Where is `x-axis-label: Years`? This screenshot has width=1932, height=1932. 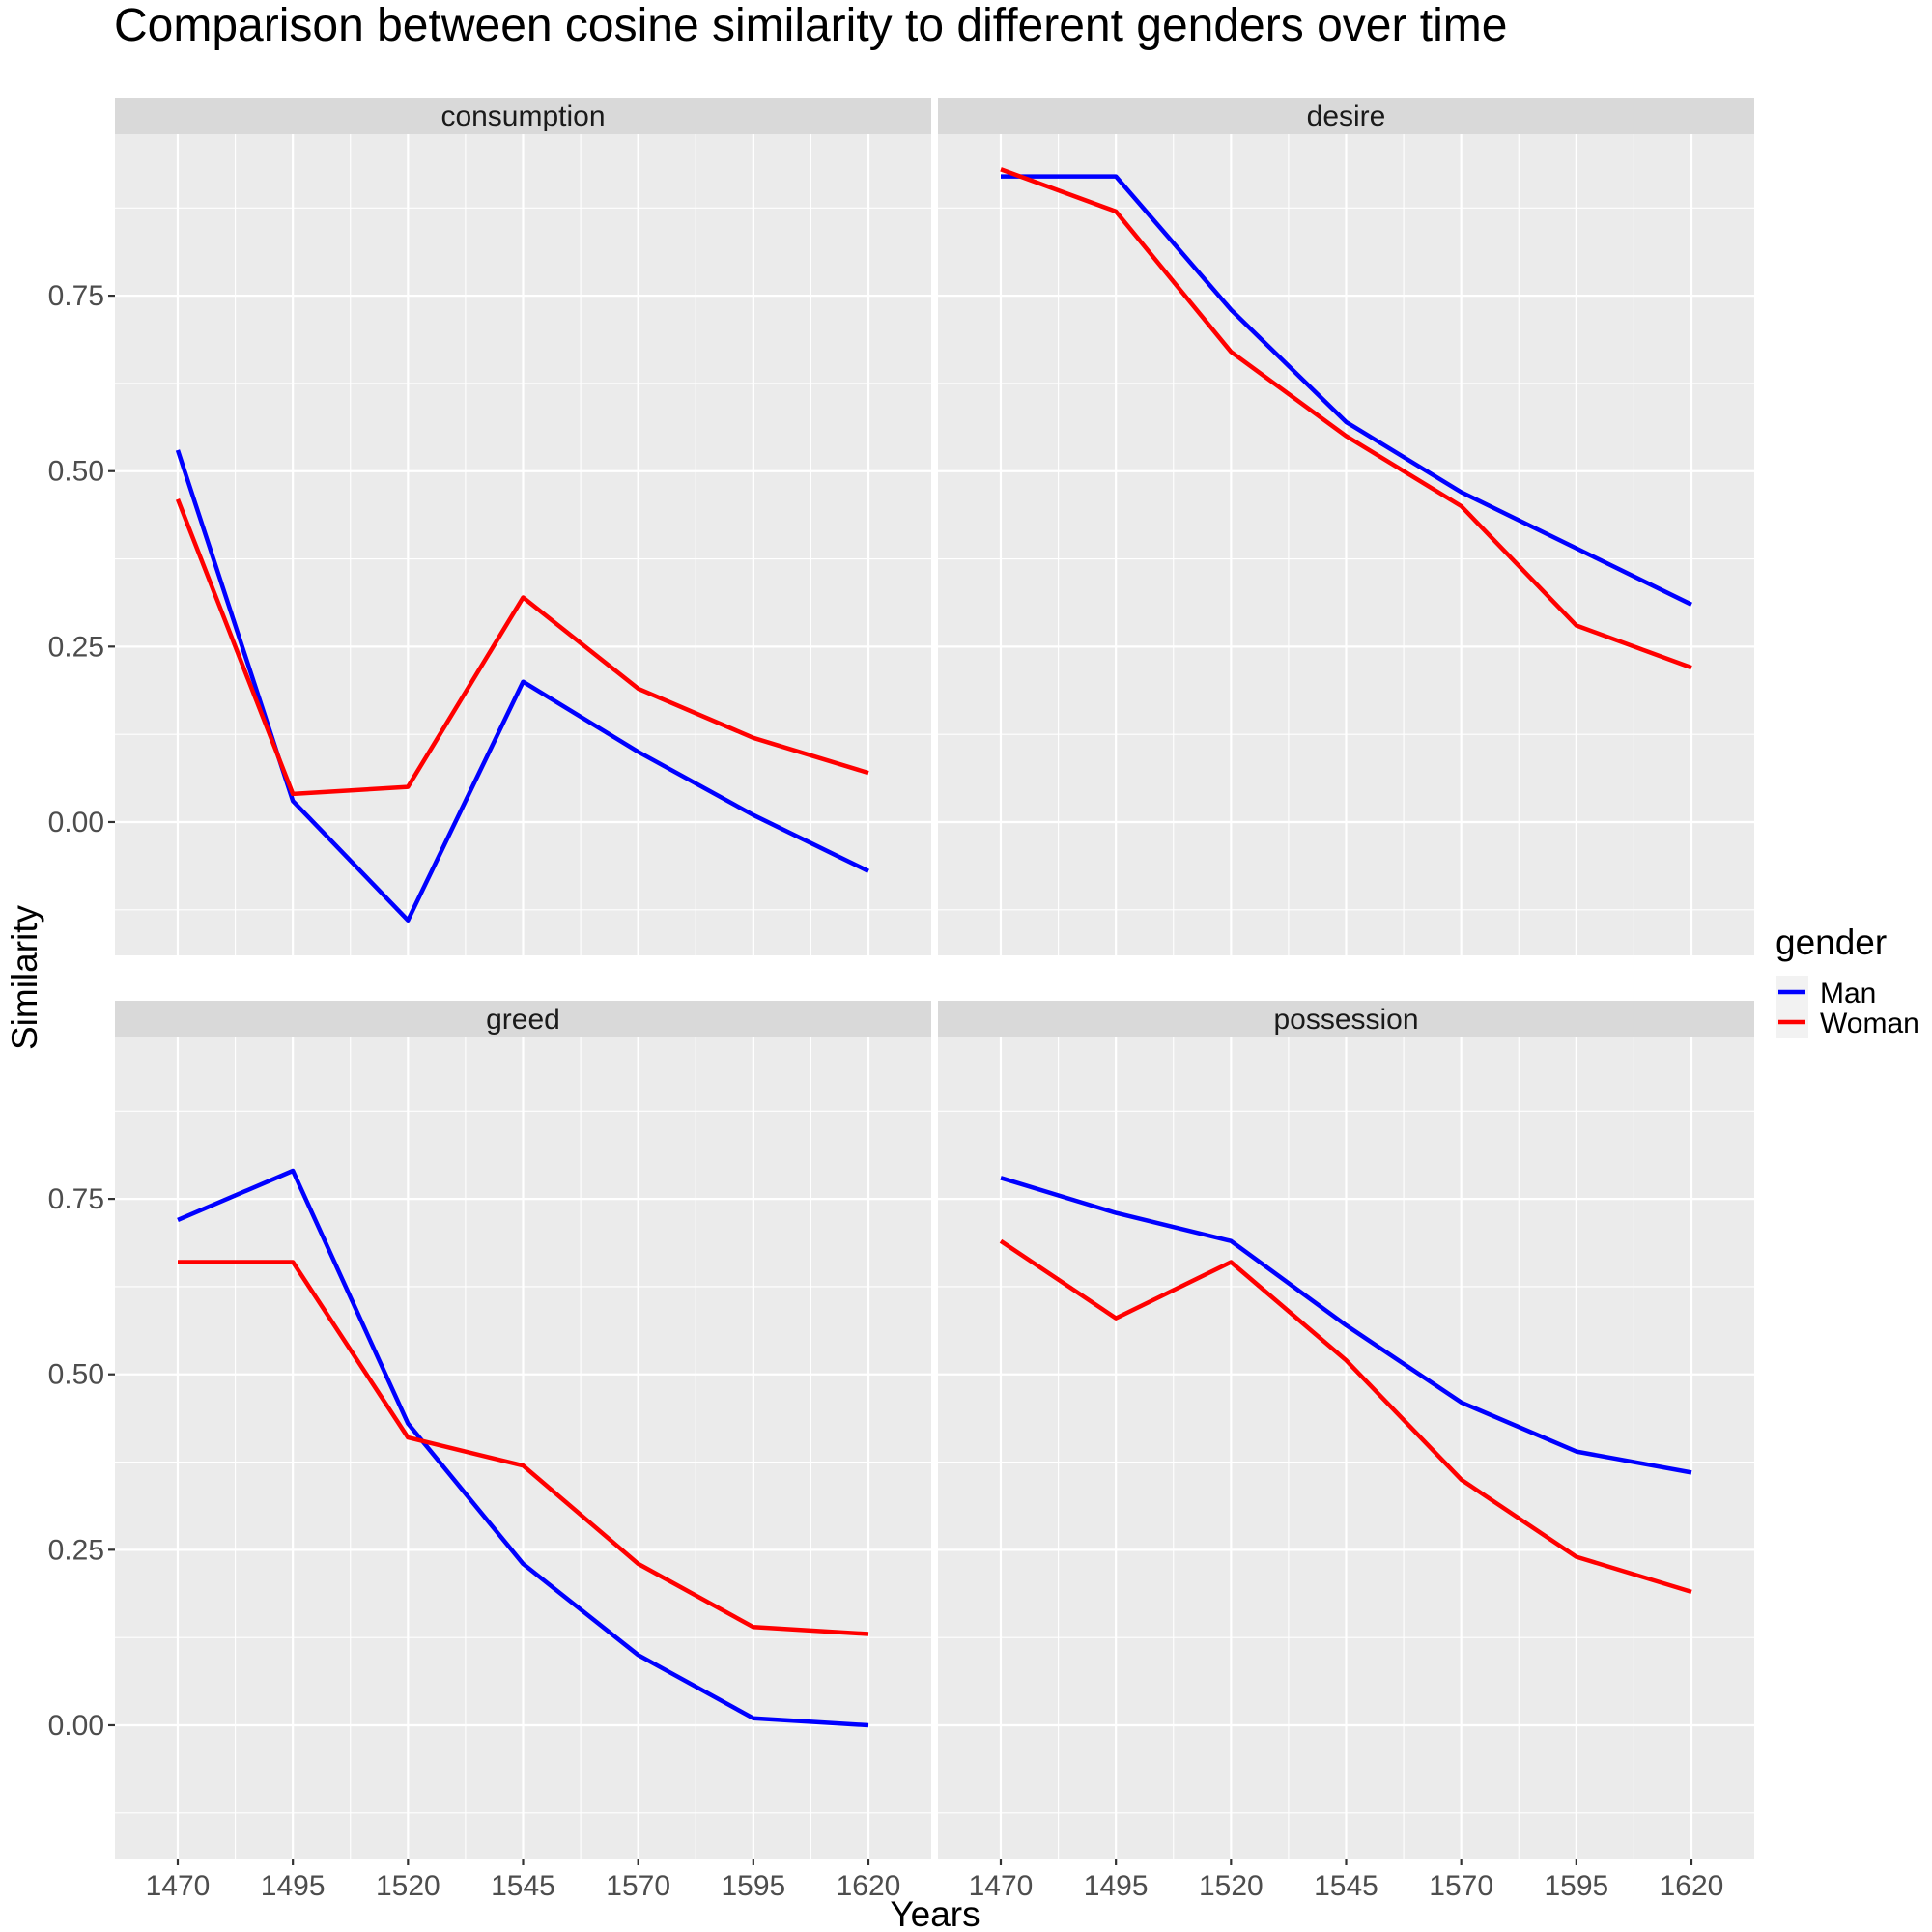 x-axis-label: Years is located at coordinates (935, 1913).